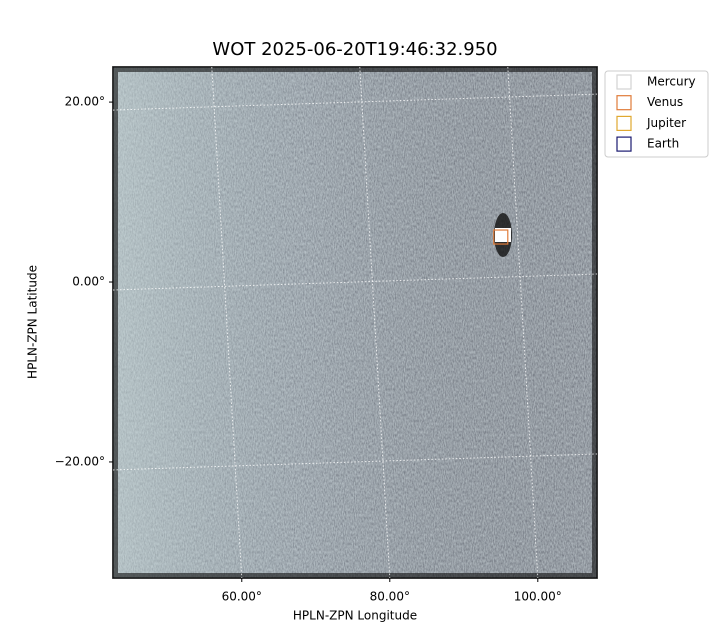 This screenshot has height=640, width=720. I want to click on y-tick-label: 20.00°, so click(85, 102).